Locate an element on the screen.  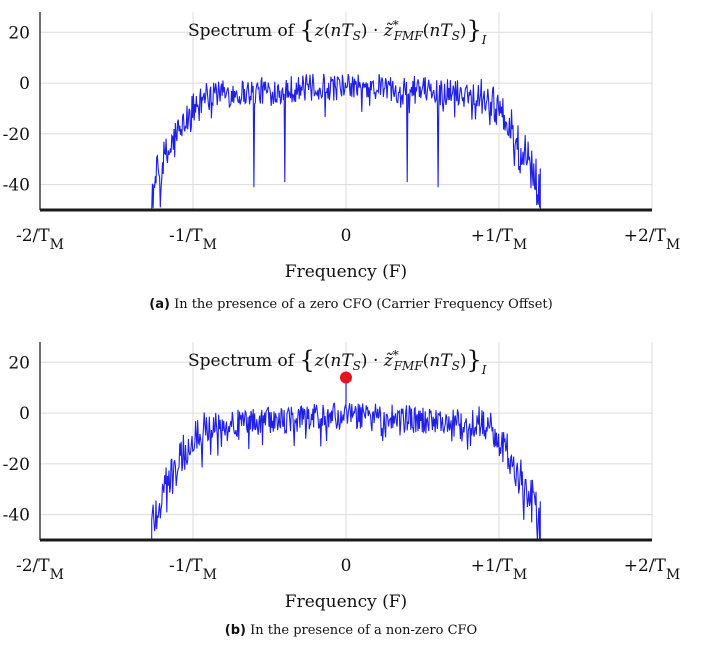
peak-marker is located at coordinates (346, 377).